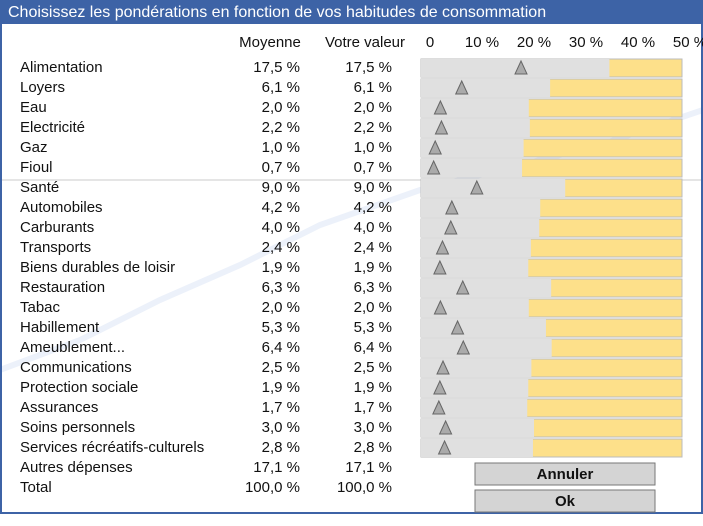 The image size is (703, 526). What do you see at coordinates (59, 407) in the screenshot?
I see `row-name: Assurances` at bounding box center [59, 407].